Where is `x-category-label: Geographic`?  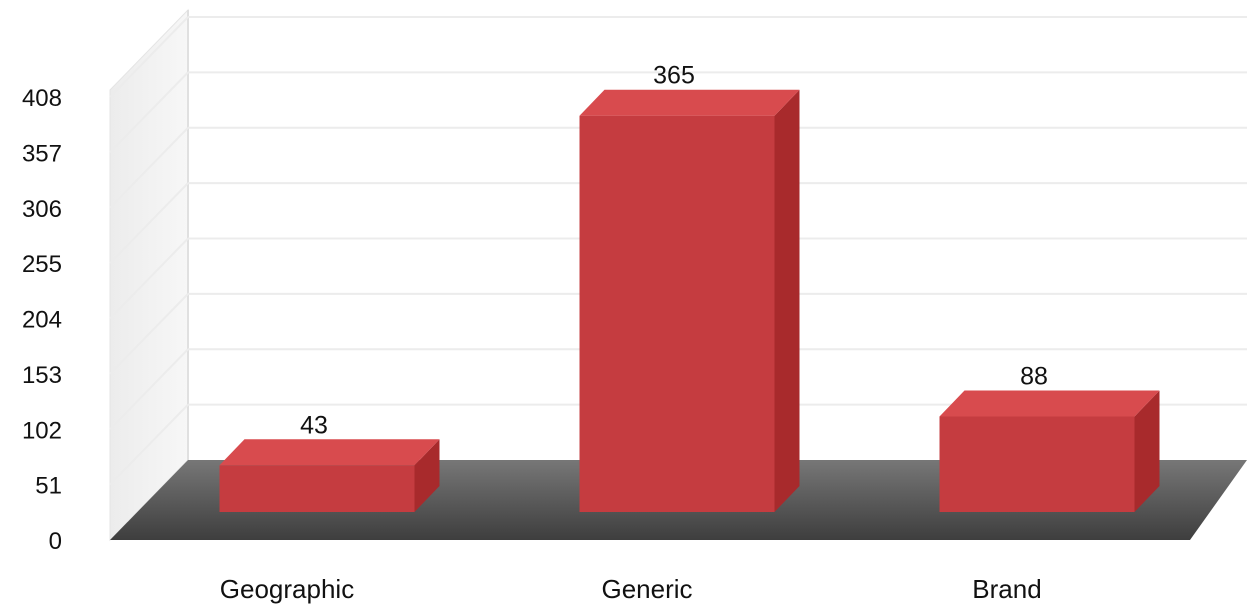 x-category-label: Geographic is located at coordinates (287, 589).